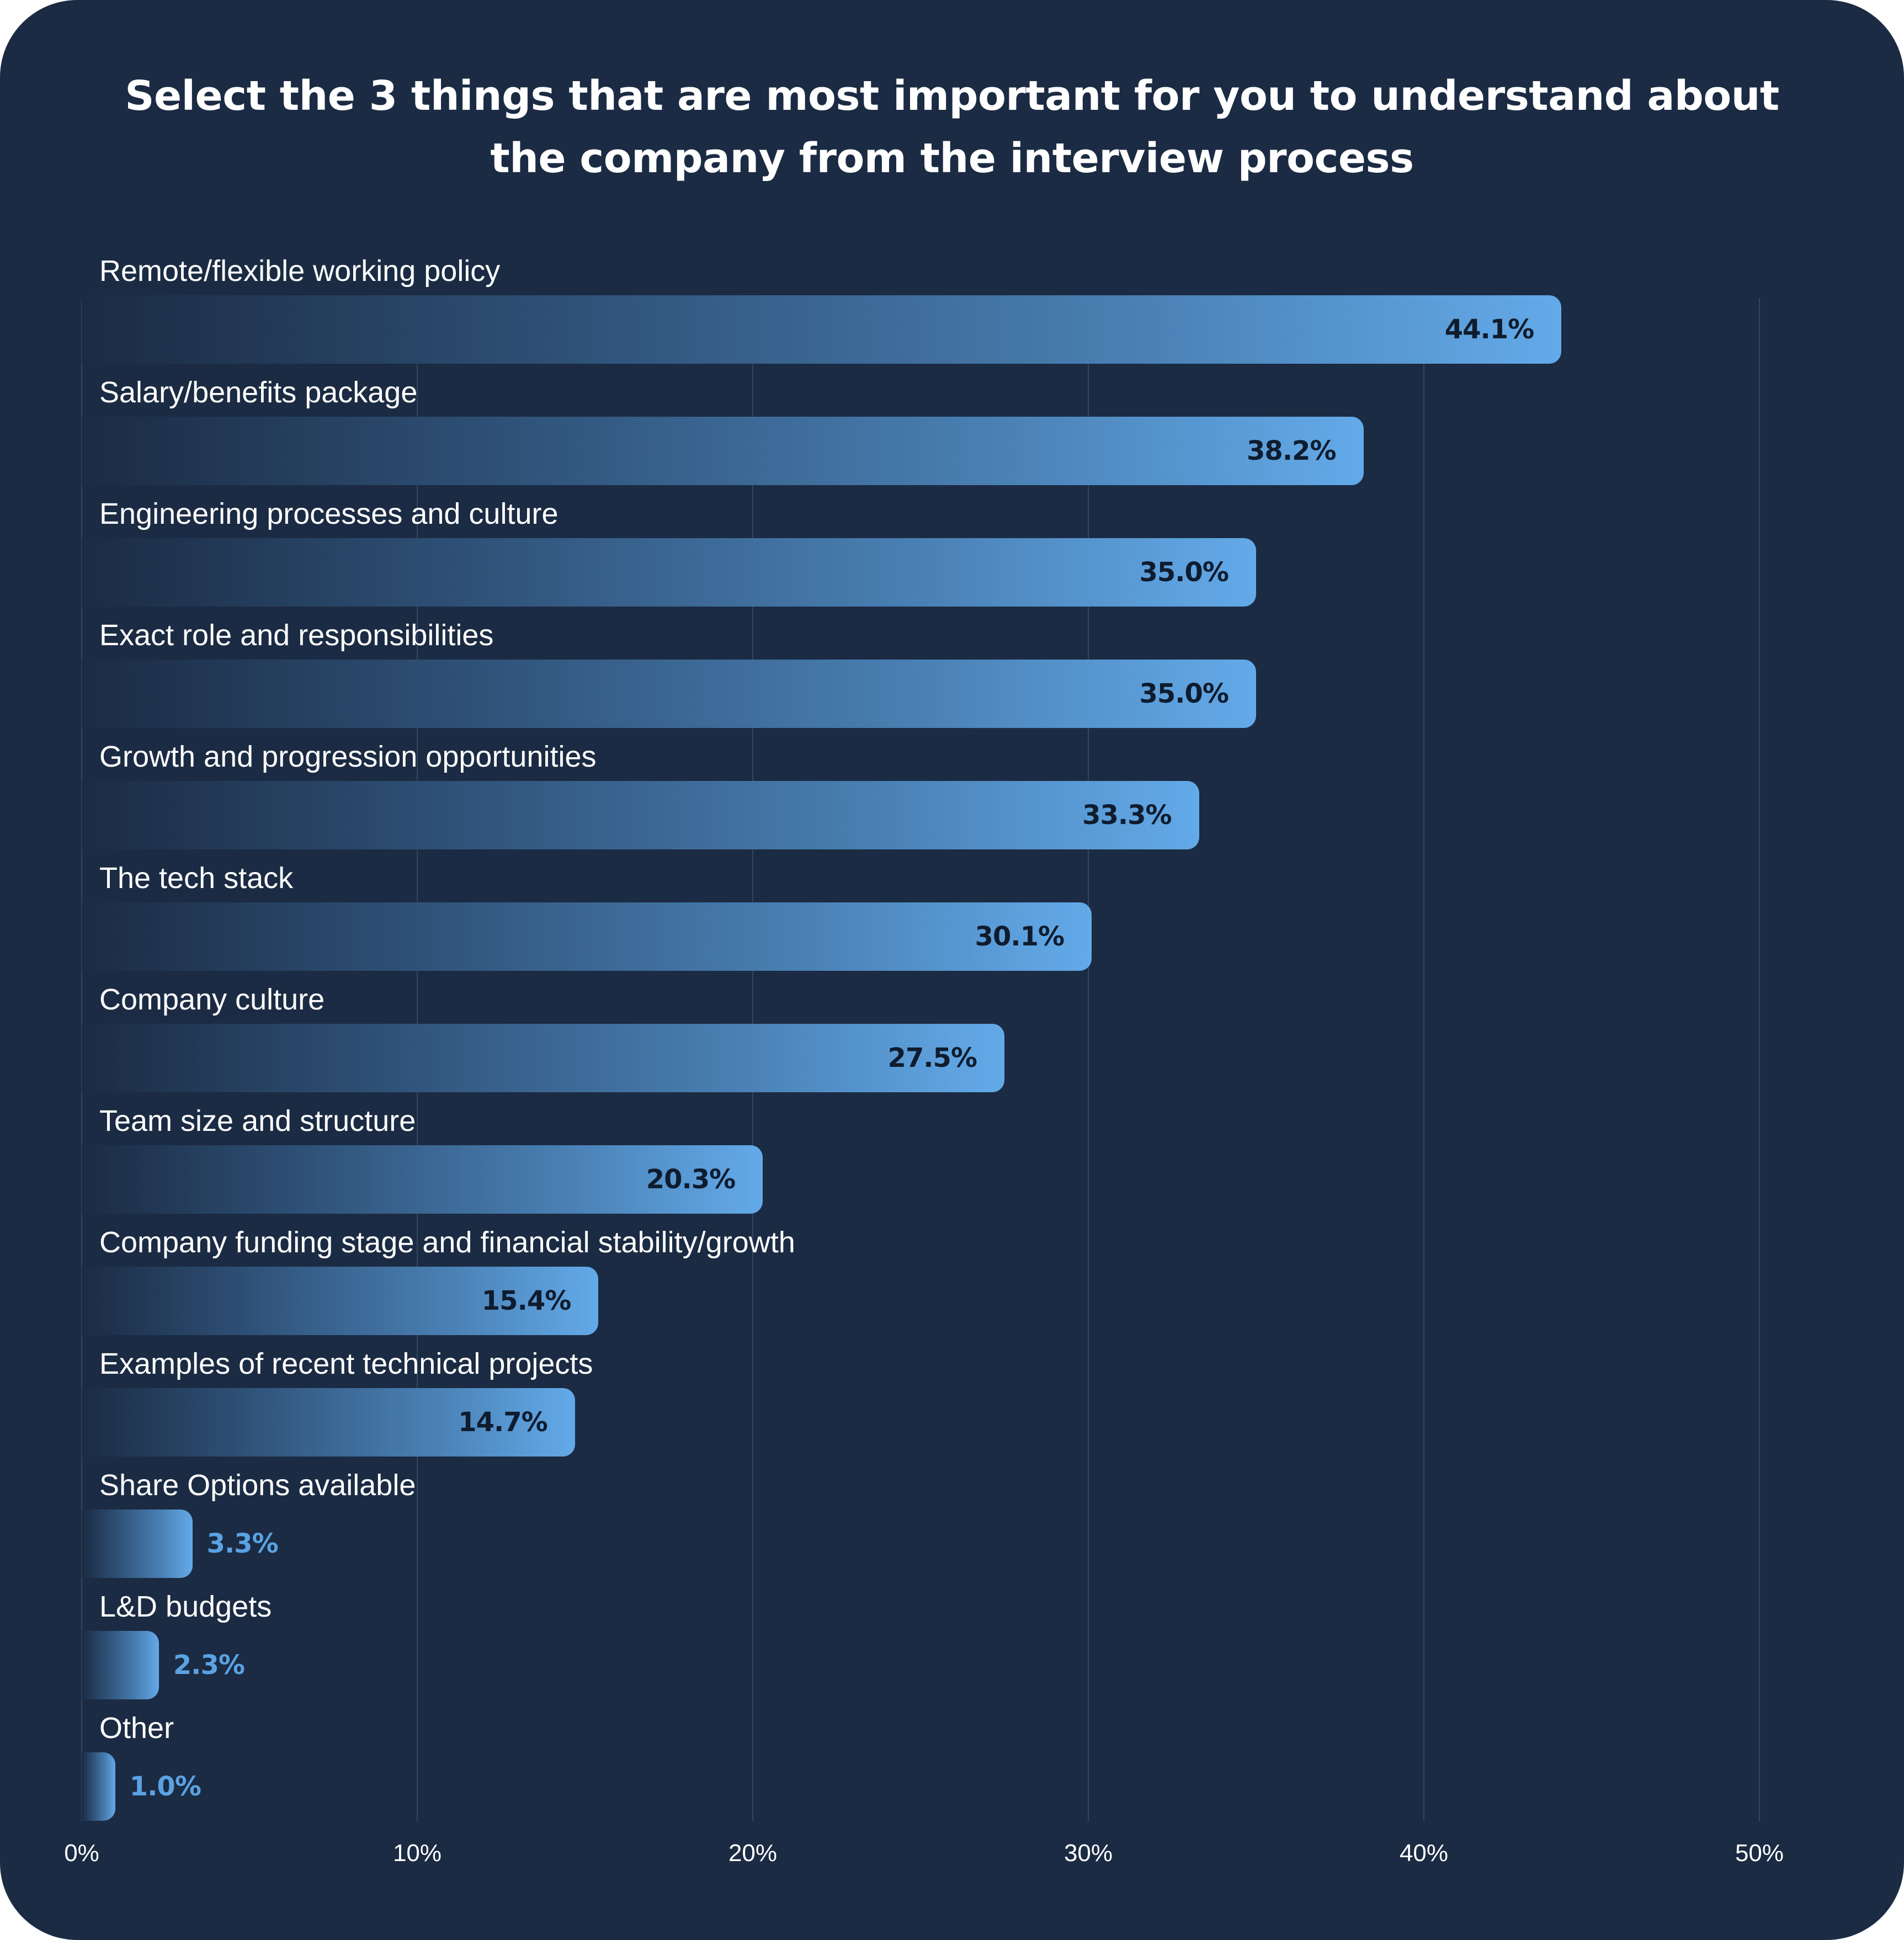 The height and width of the screenshot is (1940, 1904). Describe the element at coordinates (348, 756) in the screenshot. I see `category-label: Growth and progression opportunities` at that location.